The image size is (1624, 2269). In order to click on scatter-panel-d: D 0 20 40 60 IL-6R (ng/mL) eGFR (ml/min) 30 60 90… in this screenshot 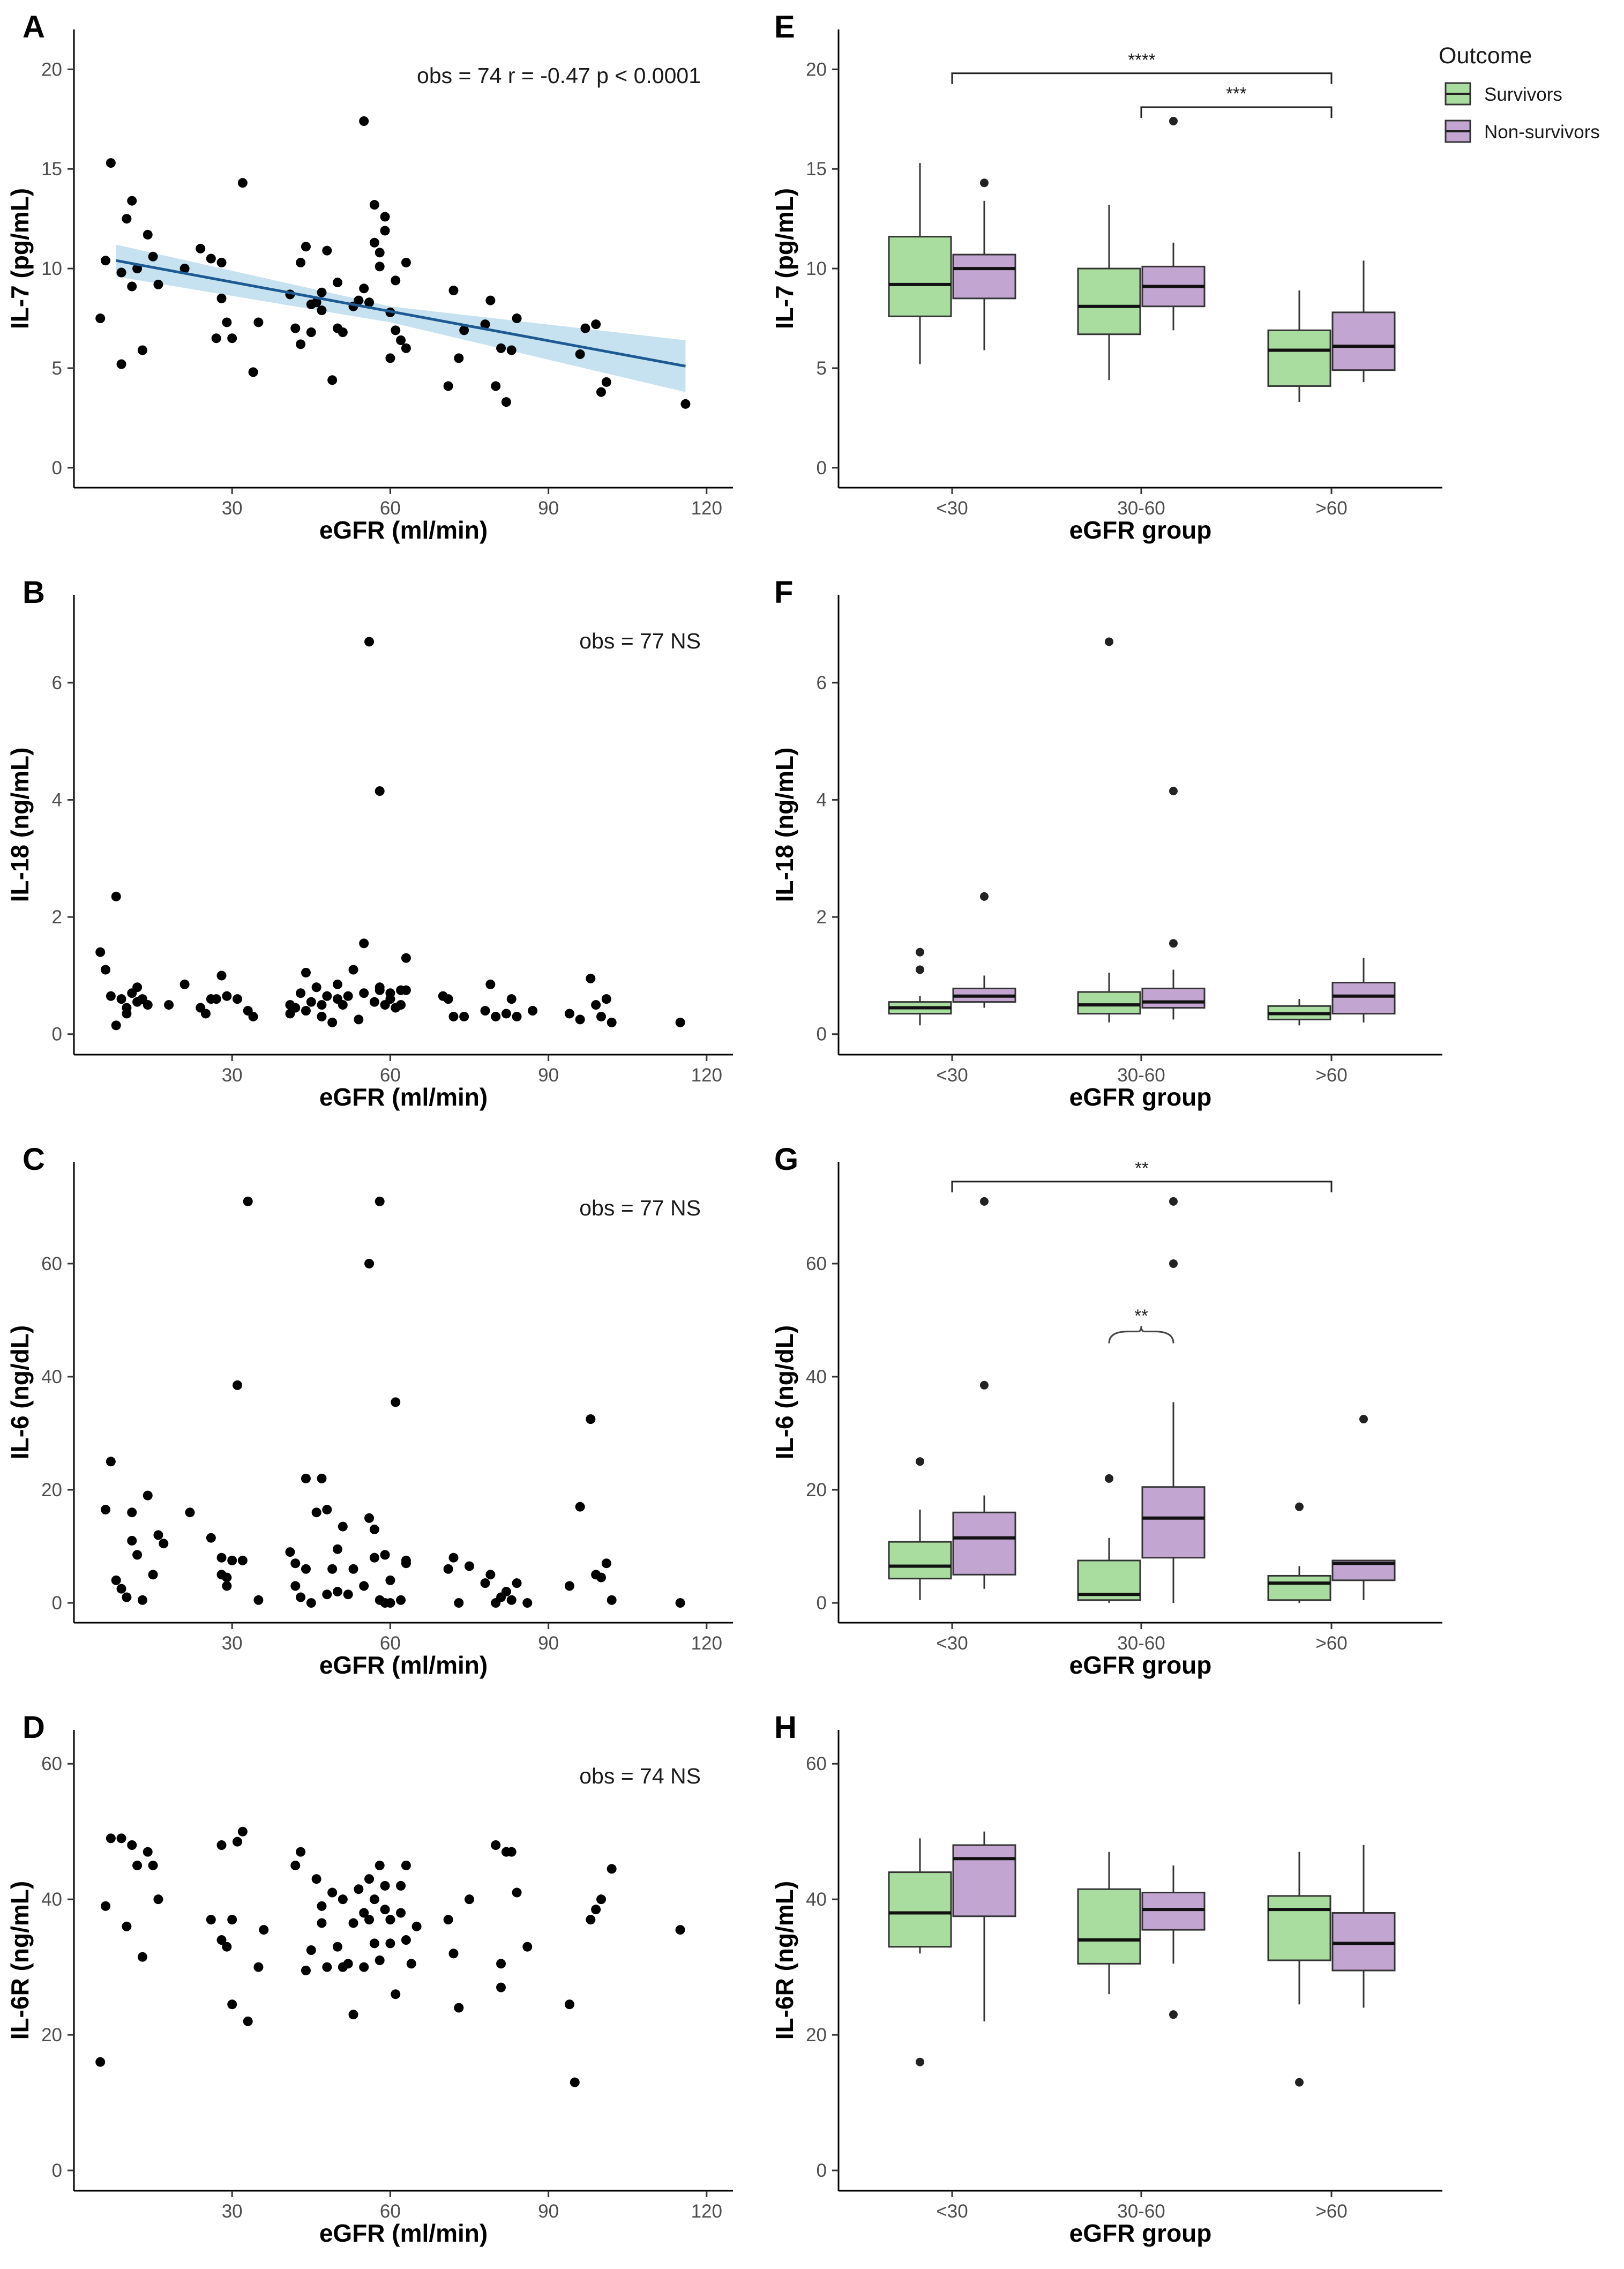, I will do `click(369, 1978)`.